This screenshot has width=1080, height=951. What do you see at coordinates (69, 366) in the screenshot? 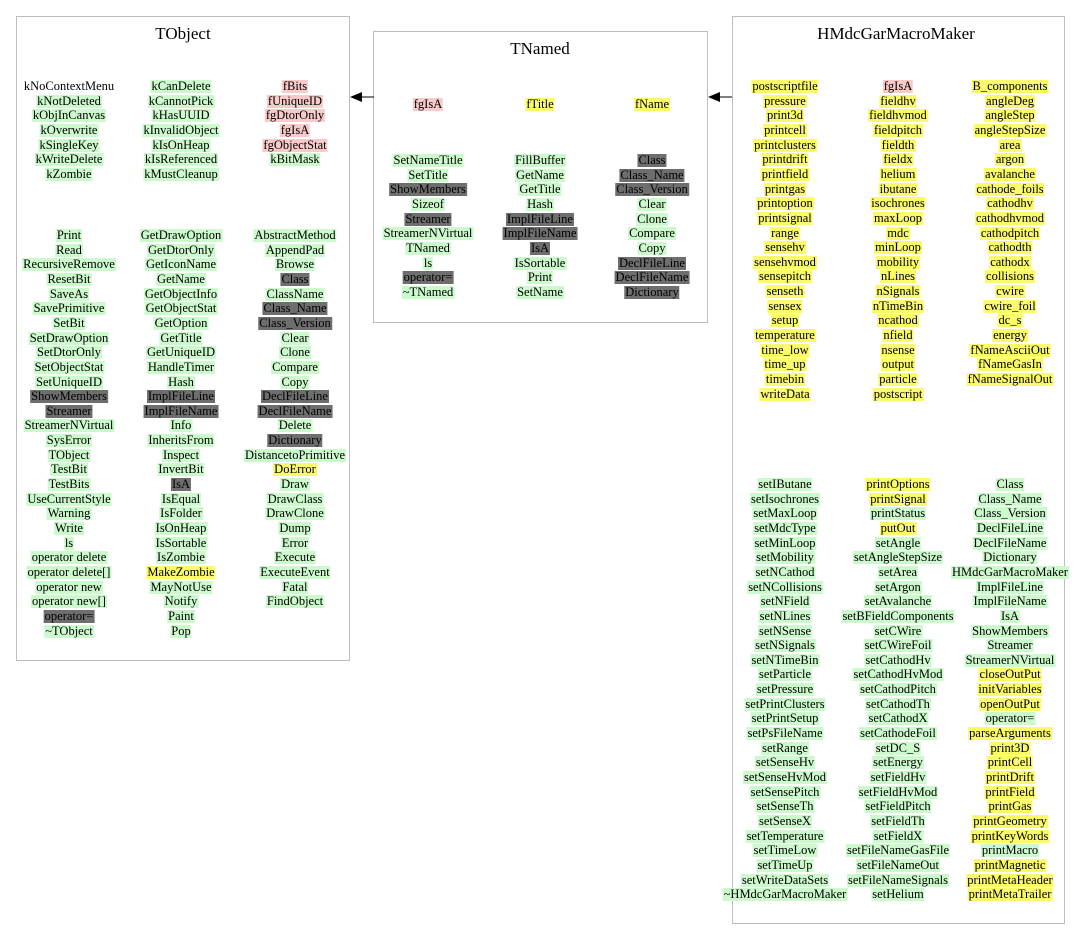
I see `tobject-method-item: SetObjectStat` at bounding box center [69, 366].